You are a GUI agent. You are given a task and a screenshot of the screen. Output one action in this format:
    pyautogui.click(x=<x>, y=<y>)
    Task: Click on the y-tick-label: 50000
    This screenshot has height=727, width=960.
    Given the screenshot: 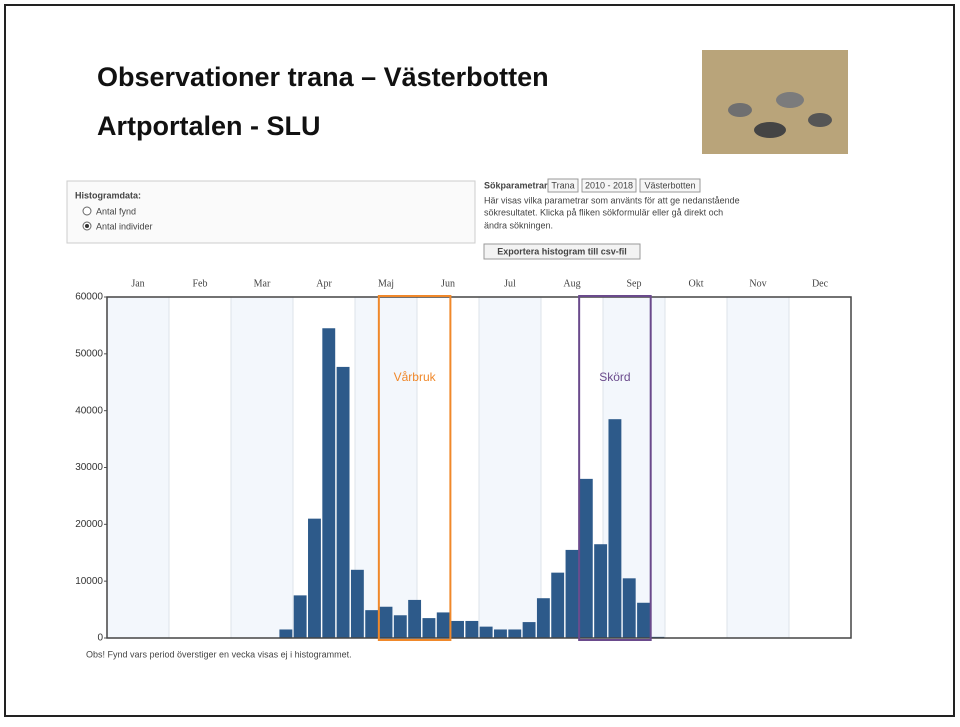 What is the action you would take?
    pyautogui.click(x=89, y=353)
    